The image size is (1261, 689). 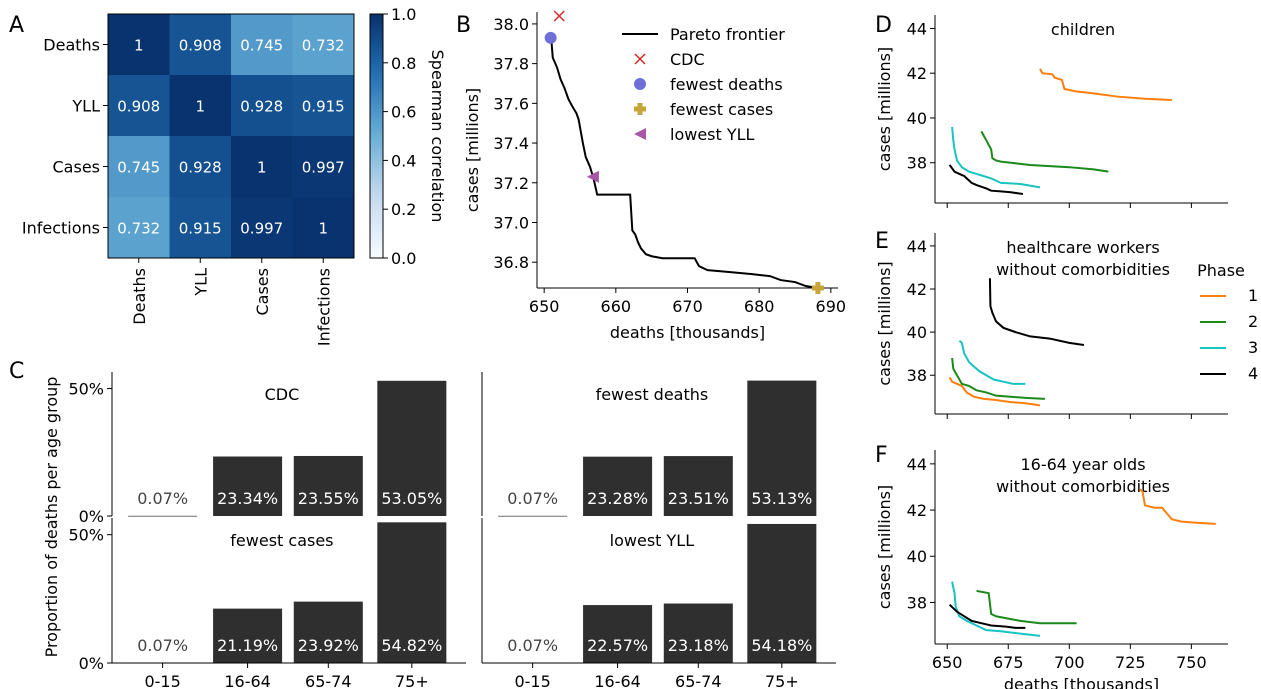 What do you see at coordinates (1083, 486) in the screenshot?
I see `panel-title: without comorbidities` at bounding box center [1083, 486].